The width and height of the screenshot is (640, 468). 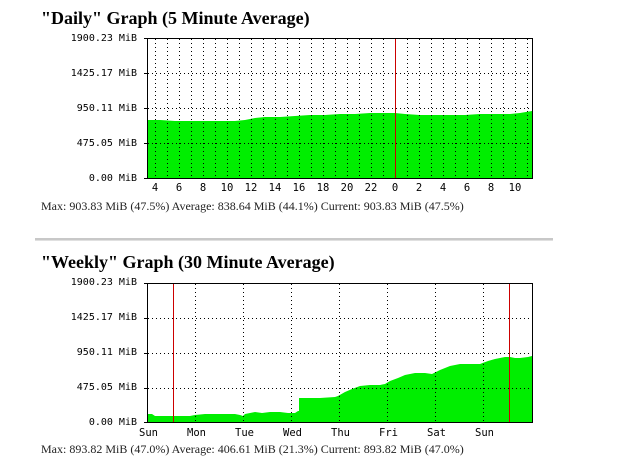 I want to click on weekly-y-label: 950.11 MiB, so click(x=106, y=352).